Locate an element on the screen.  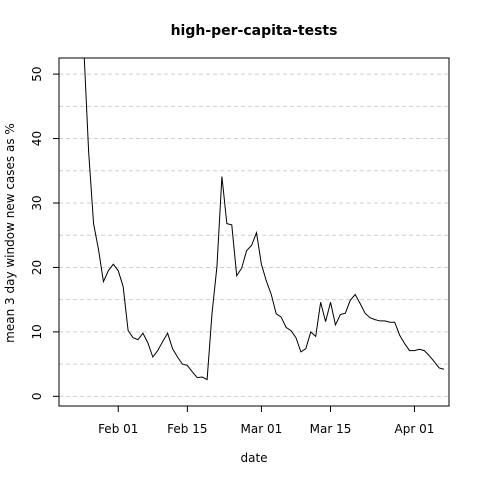
x-tick-label: Apr 01 is located at coordinates (415, 429).